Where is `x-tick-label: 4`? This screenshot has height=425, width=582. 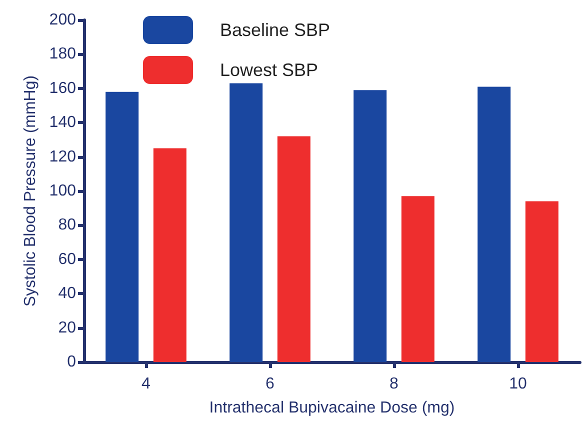
x-tick-label: 4 is located at coordinates (146, 384).